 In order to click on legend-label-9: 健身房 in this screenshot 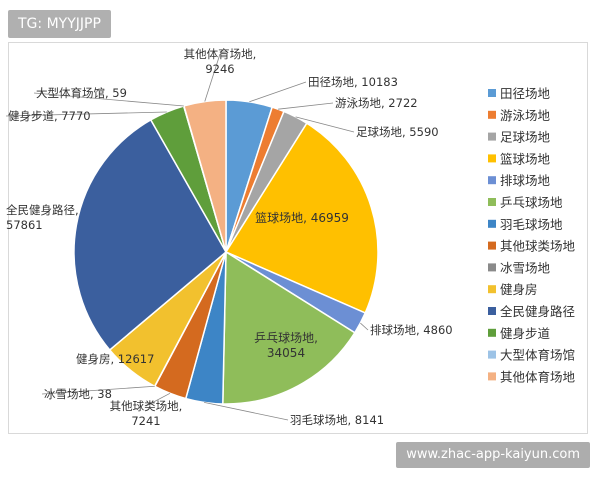, I will do `click(519, 289)`.